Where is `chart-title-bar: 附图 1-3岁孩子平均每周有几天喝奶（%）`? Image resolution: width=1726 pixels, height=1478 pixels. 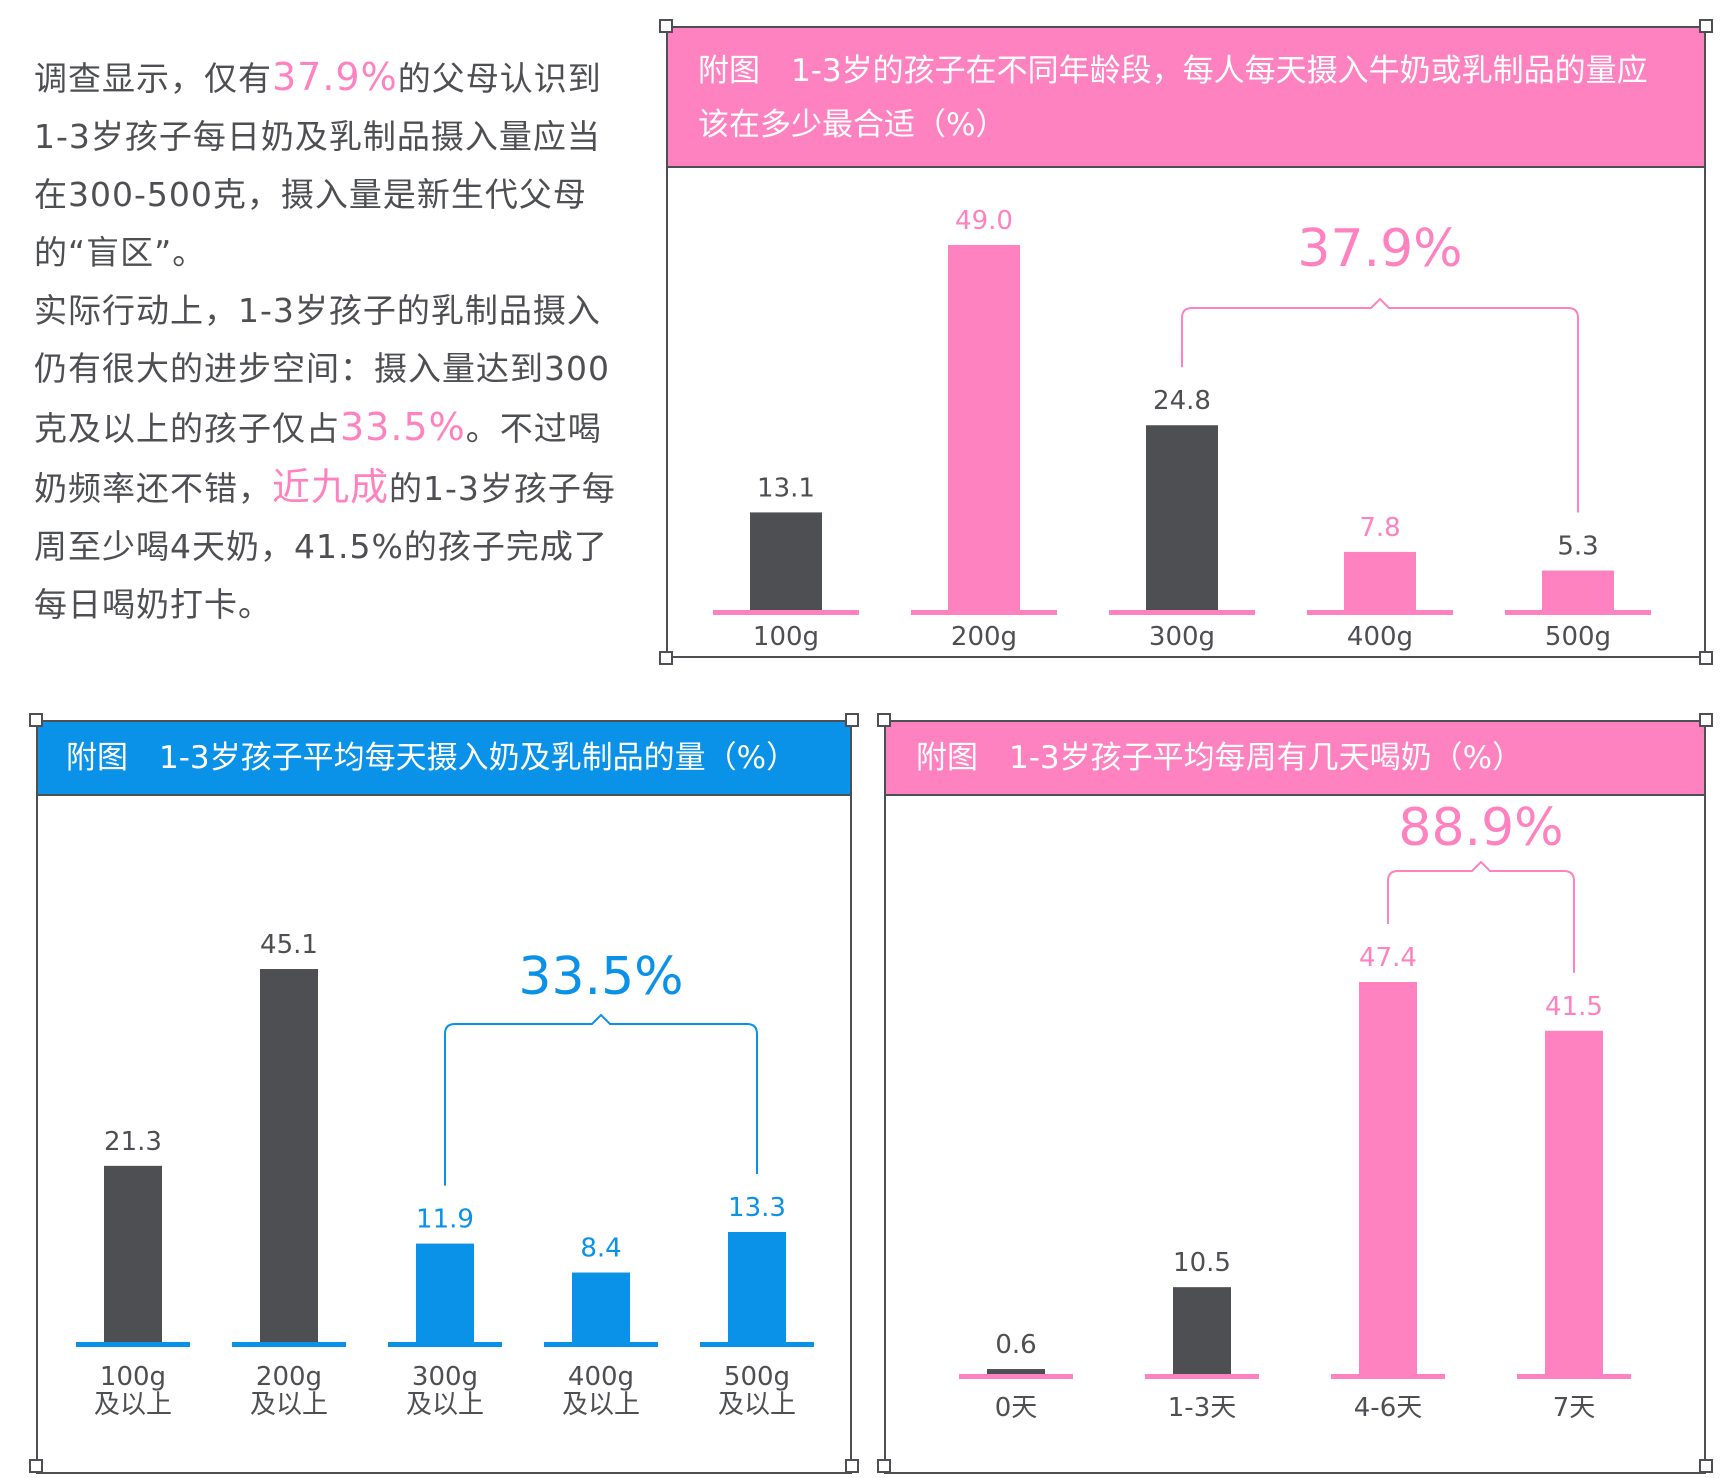 chart-title-bar: 附图 1-3岁孩子平均每周有几天喝奶（%） is located at coordinates (1295, 759).